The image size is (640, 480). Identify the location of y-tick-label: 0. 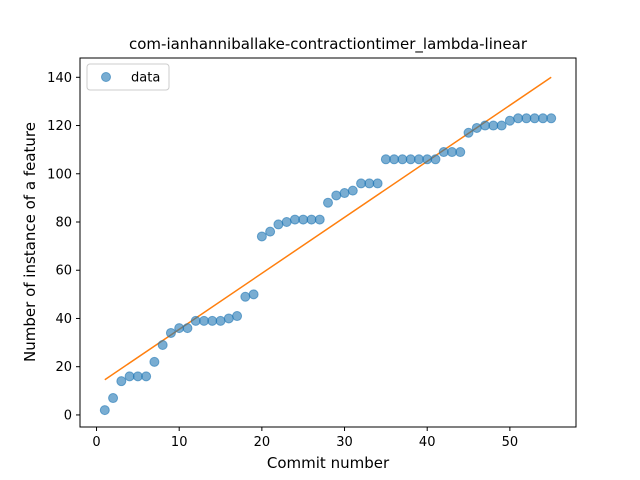
(68, 415).